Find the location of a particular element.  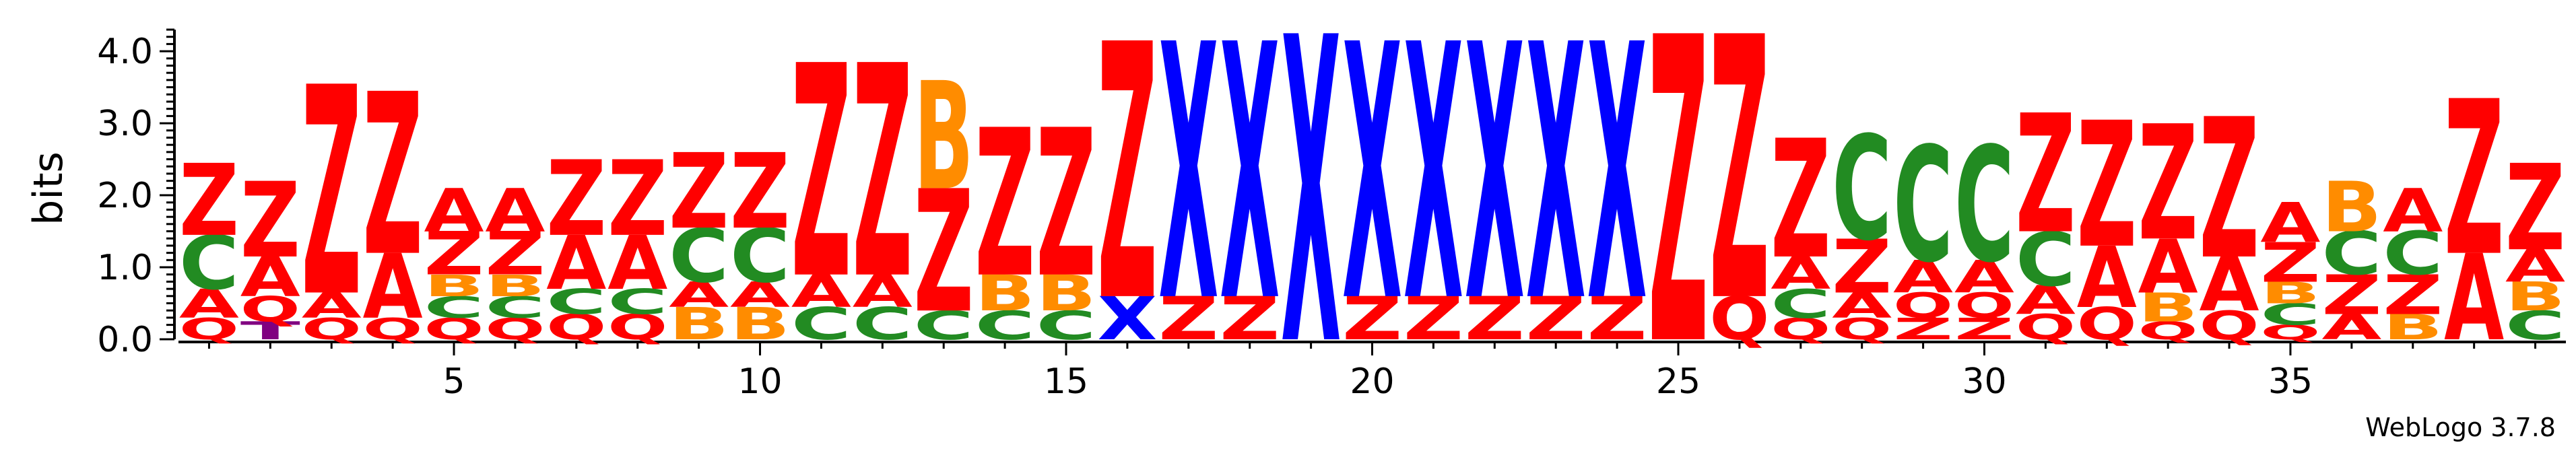

x-tick-label: 5 is located at coordinates (453, 381).